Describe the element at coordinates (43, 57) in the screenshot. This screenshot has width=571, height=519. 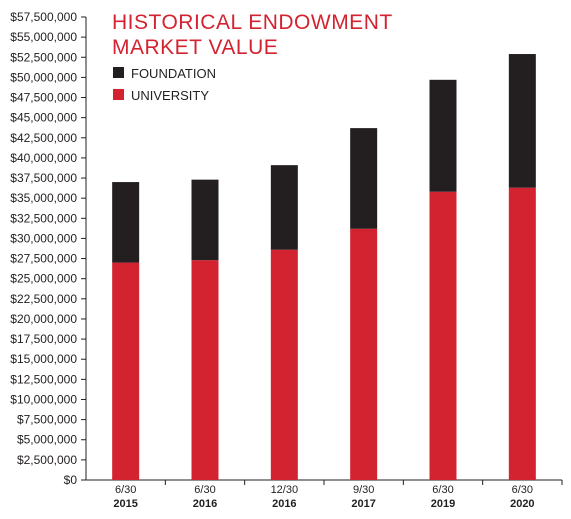
I see `y-tick-label: $52,500,000` at that location.